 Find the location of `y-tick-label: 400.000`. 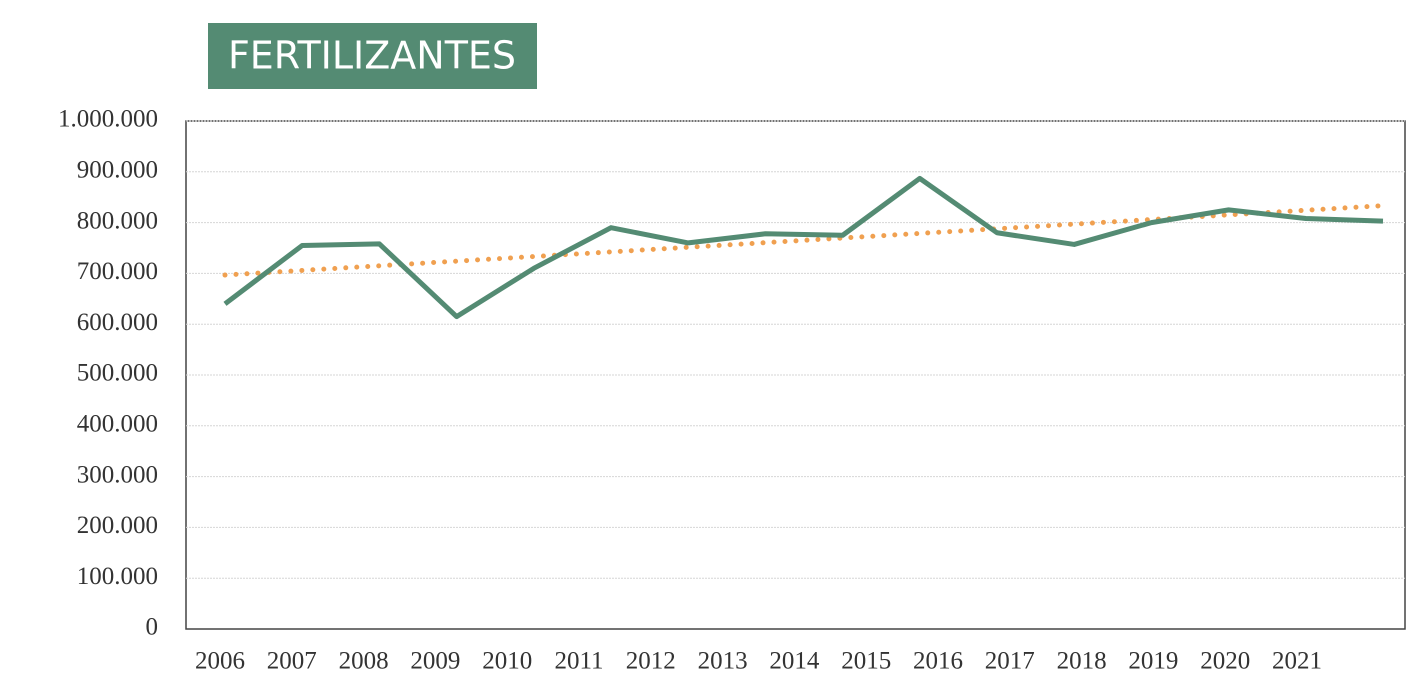

y-tick-label: 400.000 is located at coordinates (117, 424).